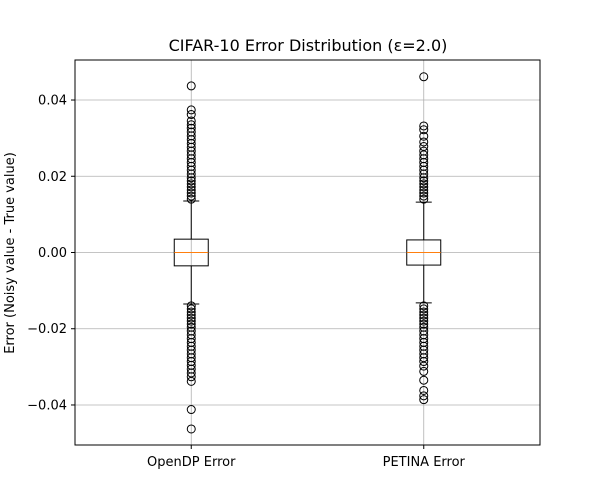 The height and width of the screenshot is (500, 600). I want to click on x-tick-label: PETINA Error, so click(424, 462).